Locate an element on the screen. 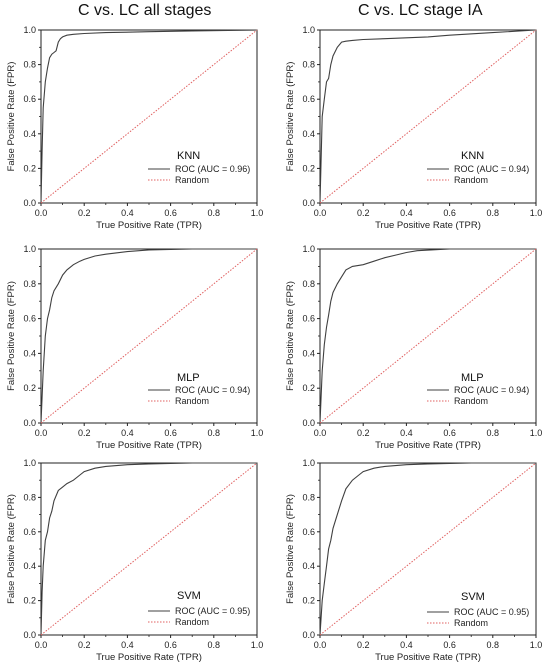 The height and width of the screenshot is (669, 550). legend-entry-label: ROC (AUC = 0.96) is located at coordinates (212, 169).